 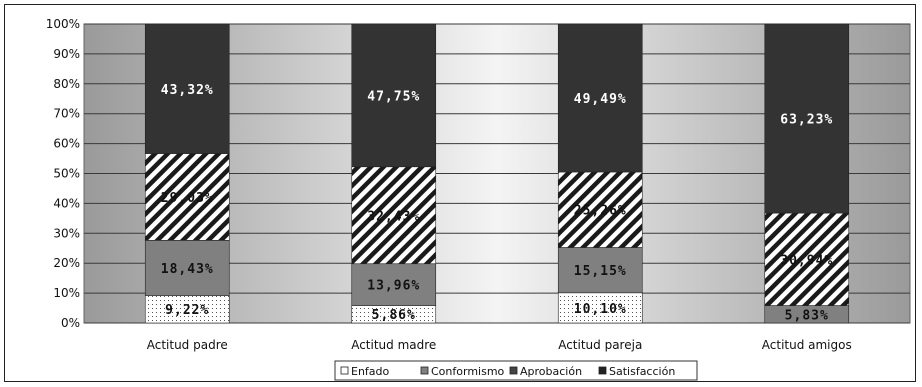 I want to click on data-label: 30,94%, so click(x=806, y=260).